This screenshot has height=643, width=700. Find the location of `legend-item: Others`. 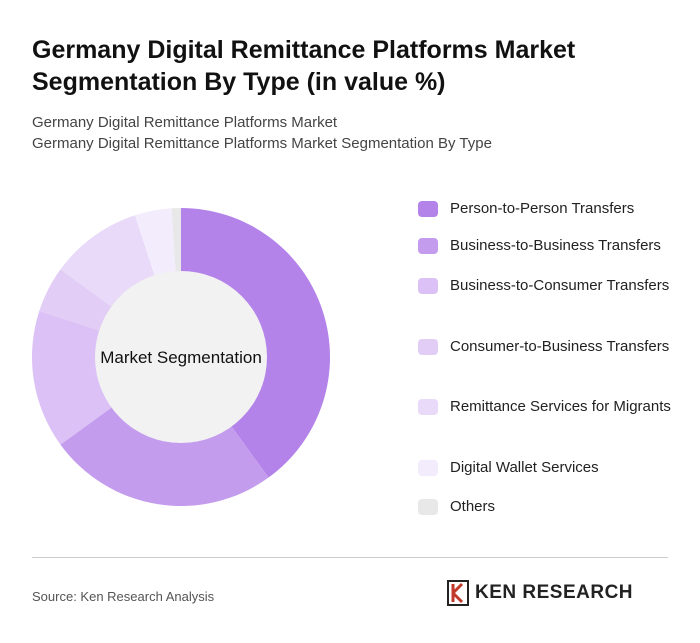

legend-item: Others is located at coordinates (549, 507).